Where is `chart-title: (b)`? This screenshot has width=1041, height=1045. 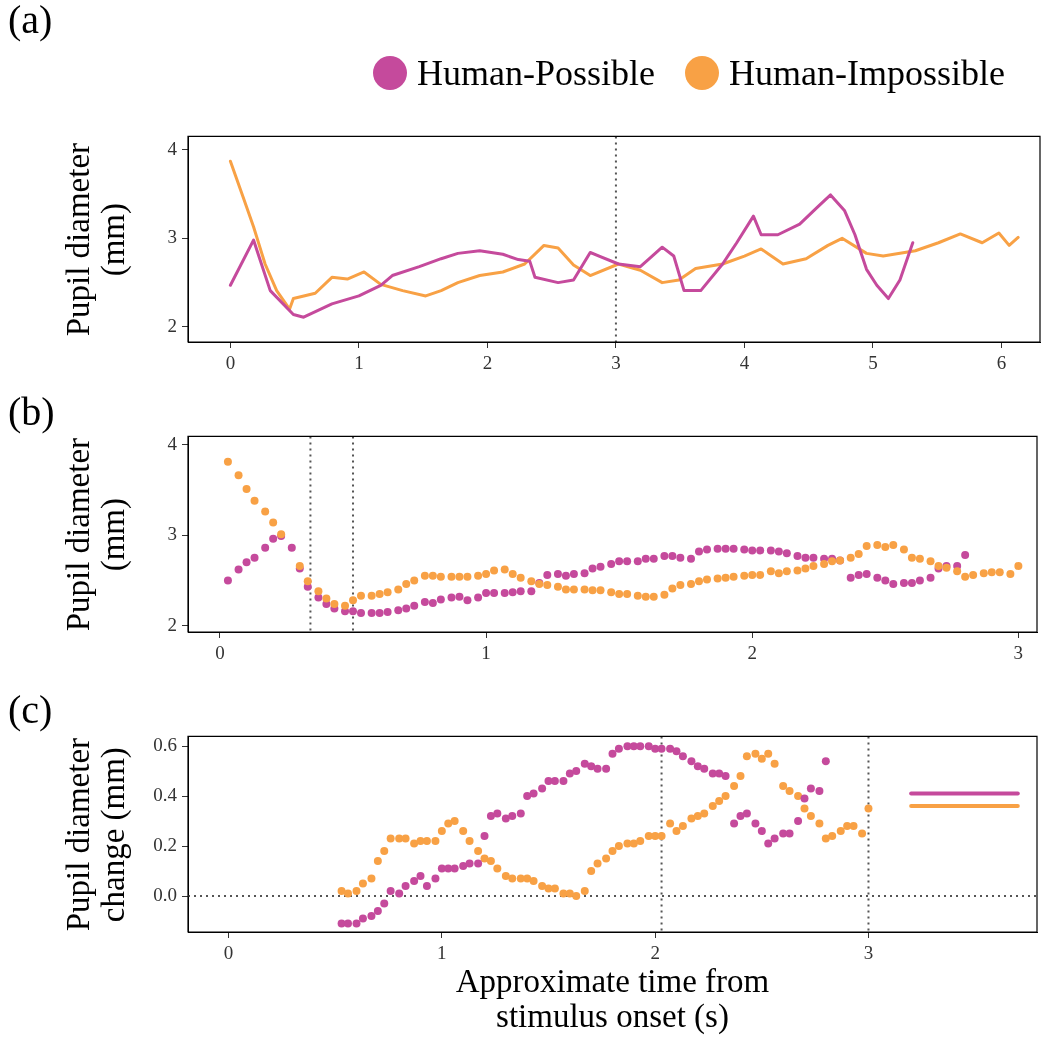 chart-title: (b) is located at coordinates (31, 411).